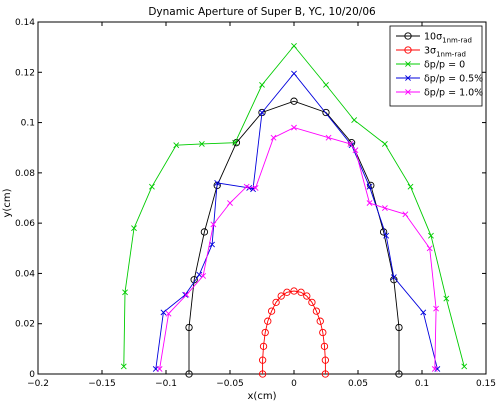 The width and height of the screenshot is (501, 403). I want to click on y-tick-label: 0.08, so click(25, 174).